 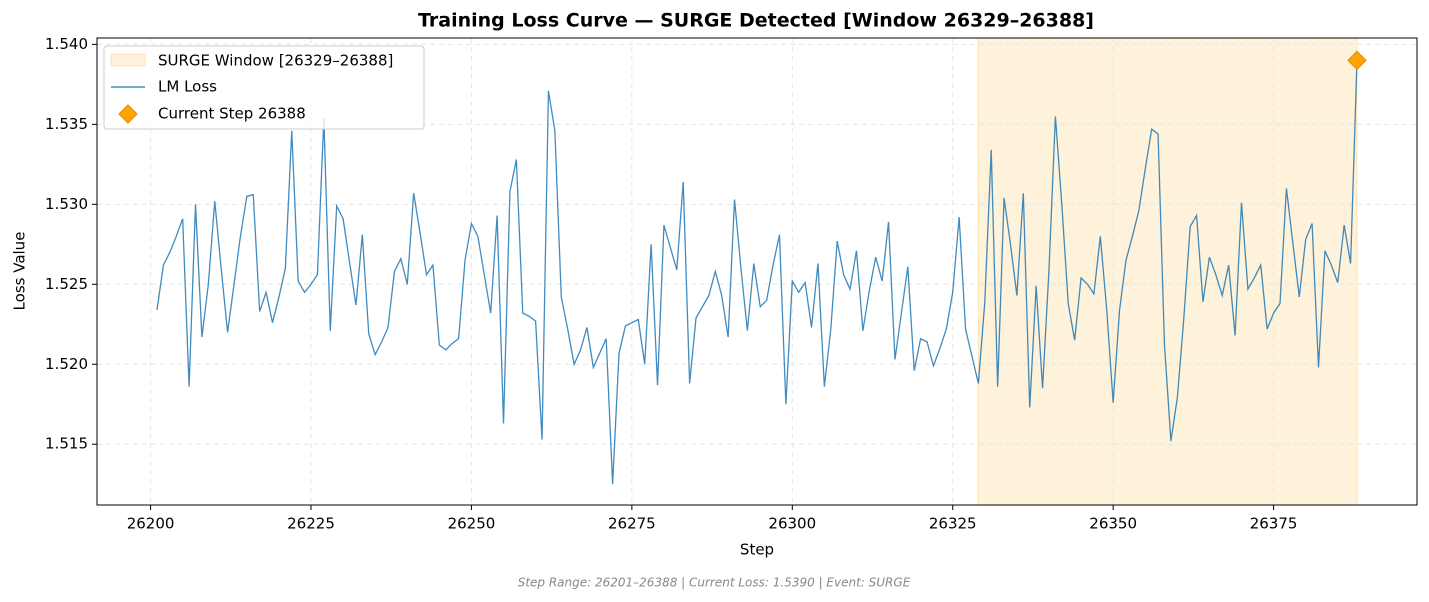 What do you see at coordinates (1274, 524) in the screenshot?
I see `x-tick-label: 26375` at bounding box center [1274, 524].